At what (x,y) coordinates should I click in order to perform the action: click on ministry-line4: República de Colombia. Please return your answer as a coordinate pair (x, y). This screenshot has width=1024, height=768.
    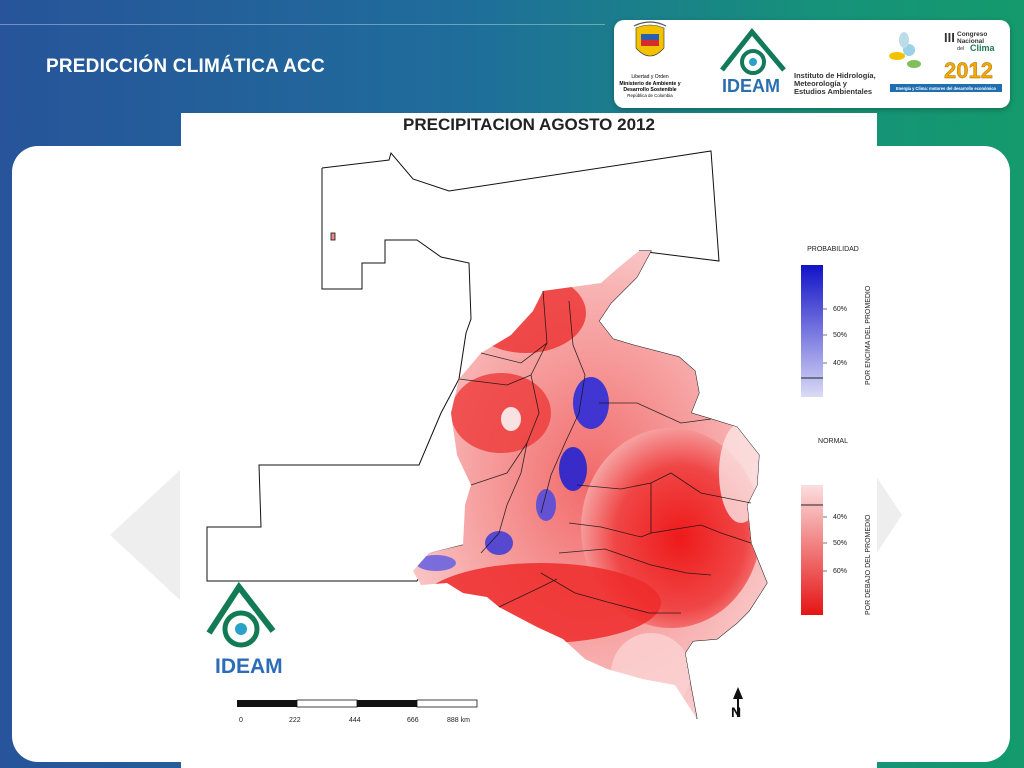
    Looking at the image, I should click on (650, 95).